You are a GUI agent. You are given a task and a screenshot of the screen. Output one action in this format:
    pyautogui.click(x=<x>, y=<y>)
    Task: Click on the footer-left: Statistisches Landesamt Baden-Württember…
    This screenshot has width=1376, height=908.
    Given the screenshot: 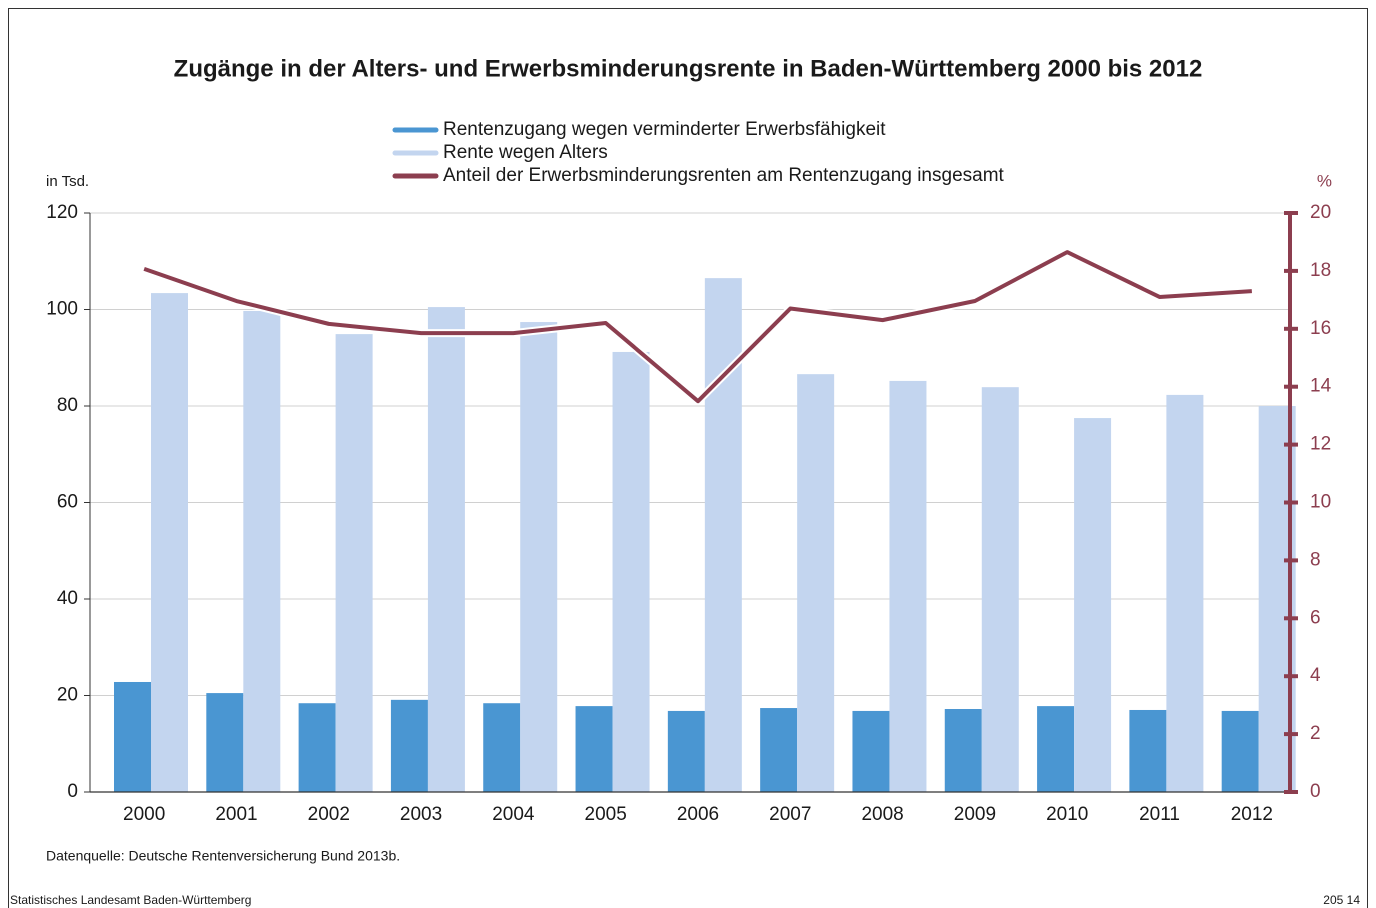 What is the action you would take?
    pyautogui.click(x=130, y=900)
    